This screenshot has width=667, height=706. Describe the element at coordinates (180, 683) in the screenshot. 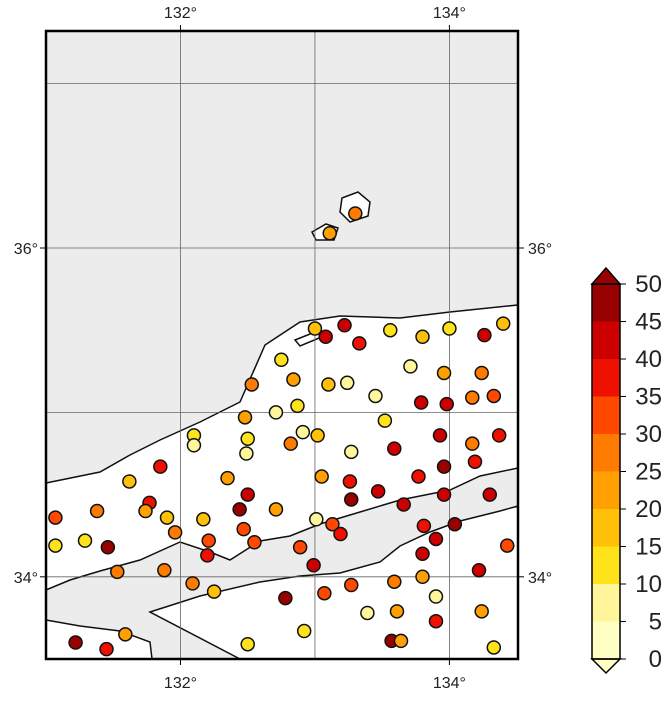

I see `x-tick-label: 132°` at that location.